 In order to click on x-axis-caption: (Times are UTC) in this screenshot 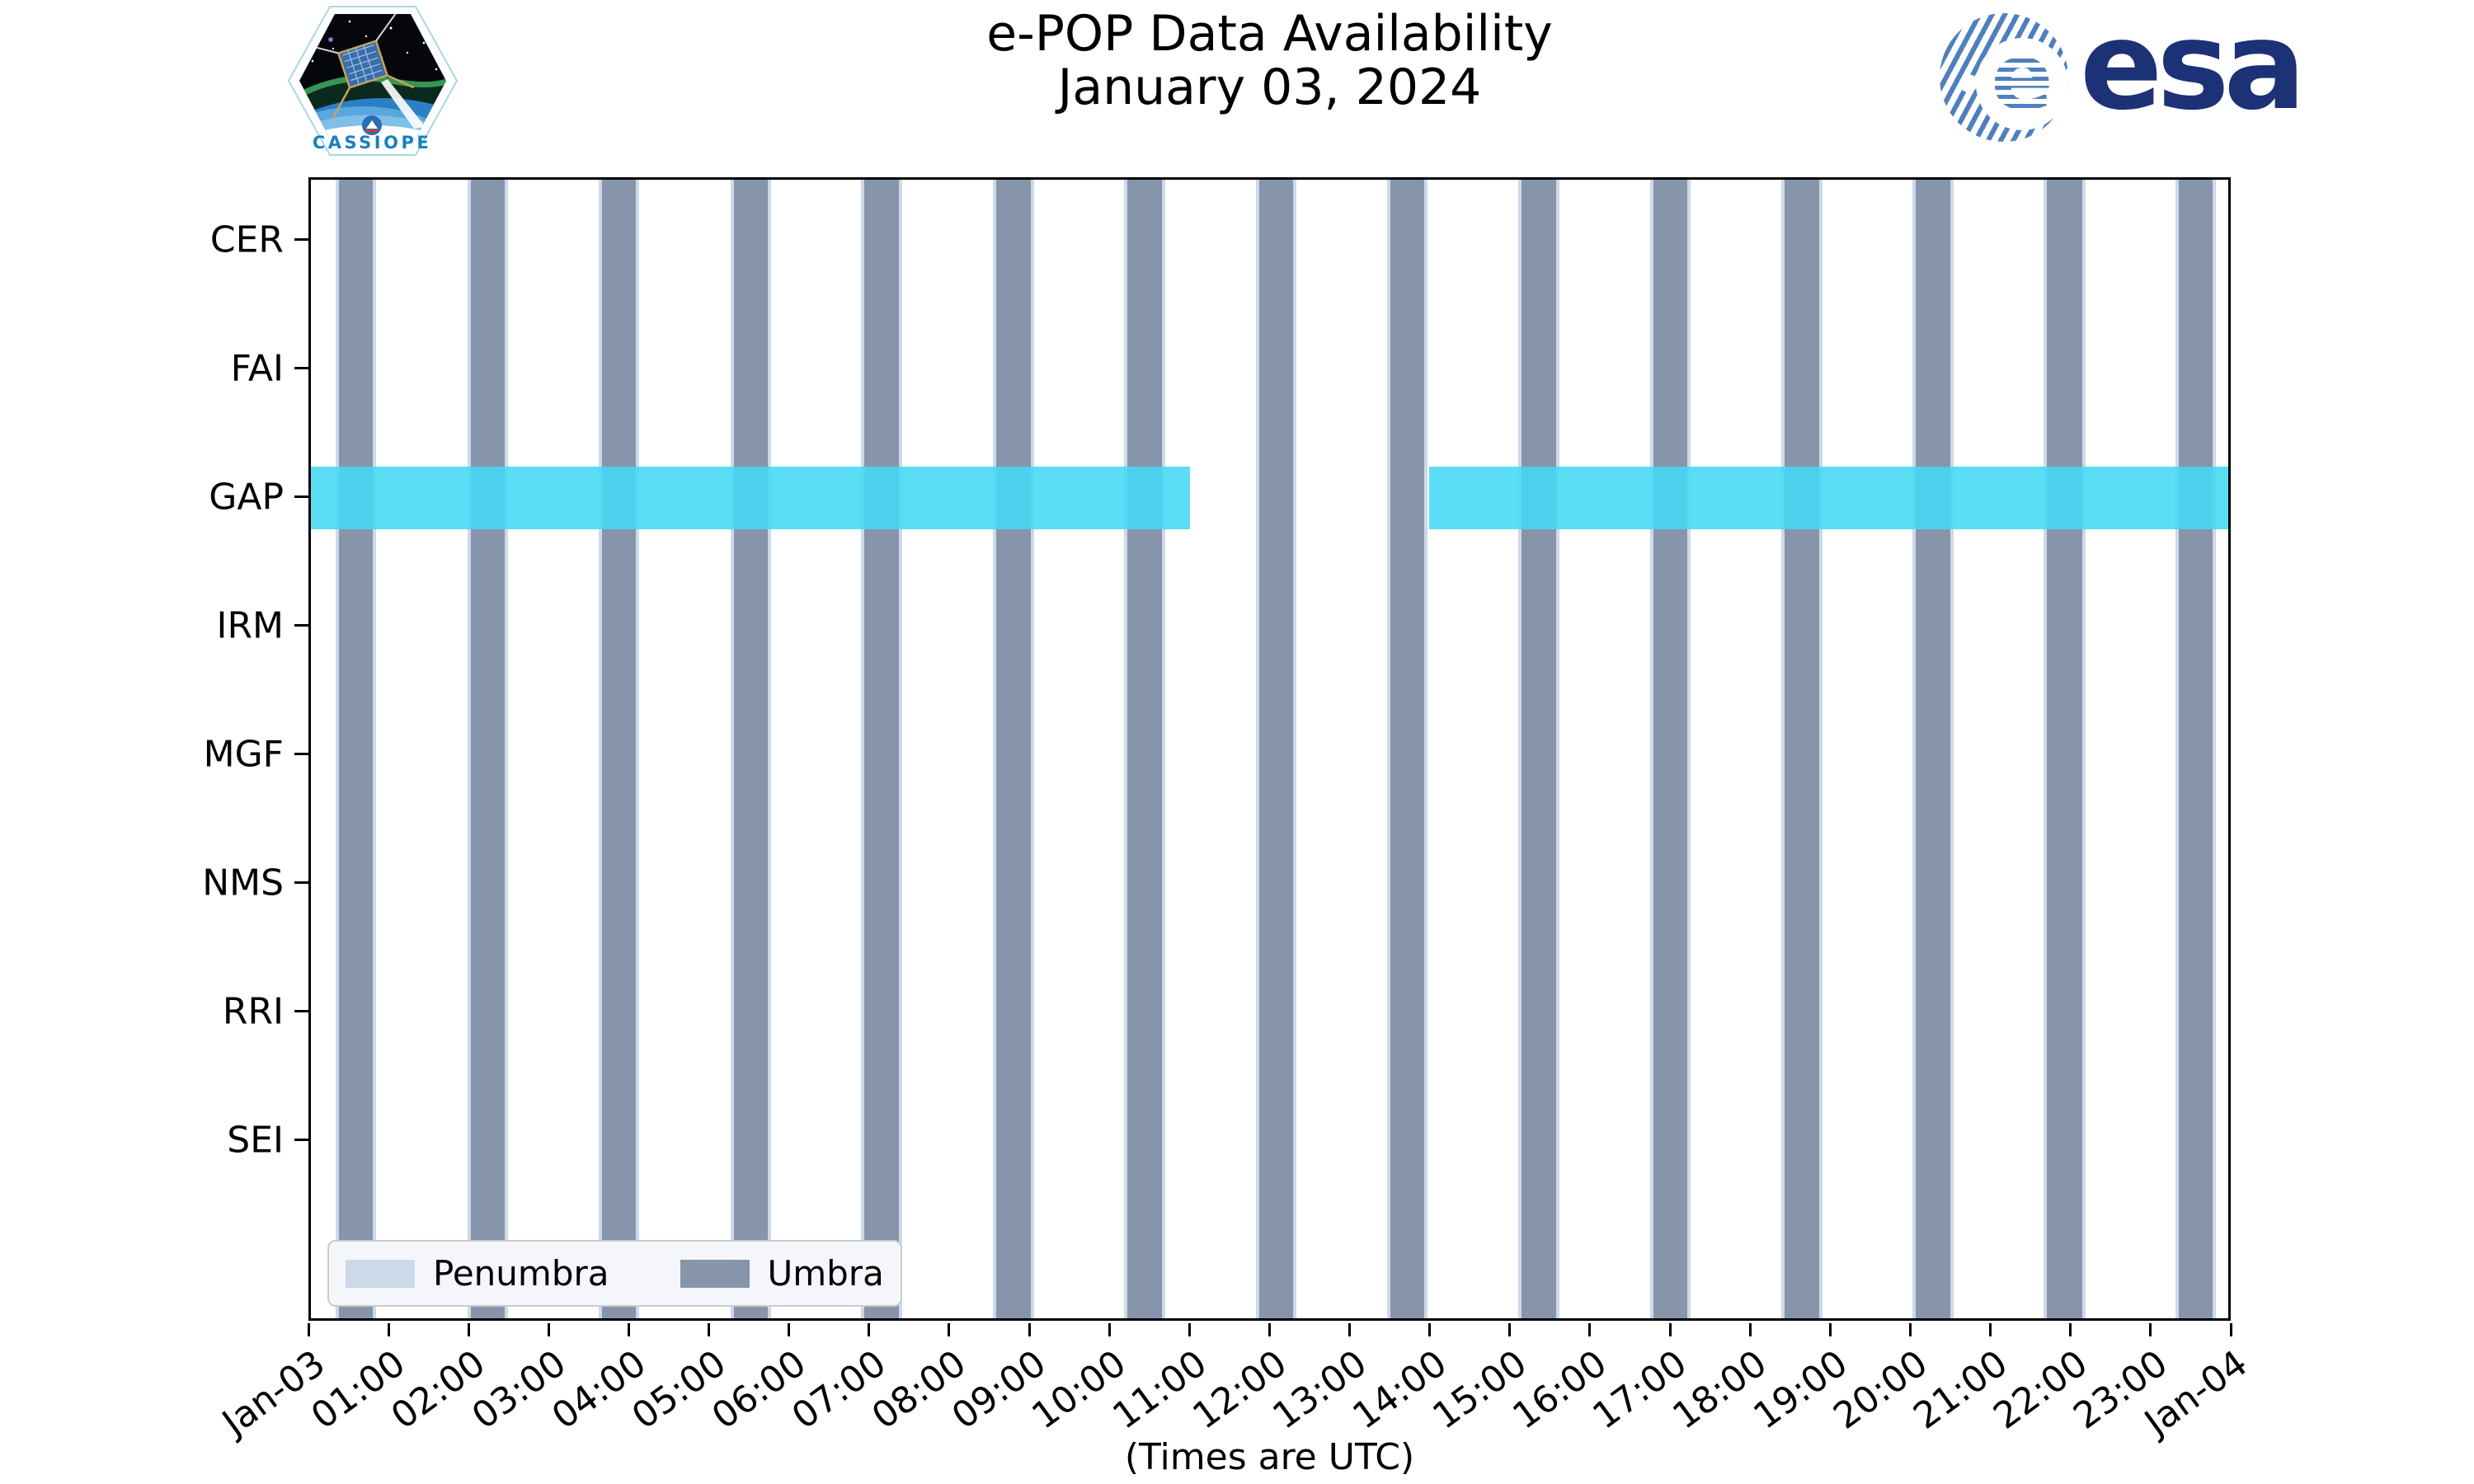, I will do `click(1269, 1457)`.